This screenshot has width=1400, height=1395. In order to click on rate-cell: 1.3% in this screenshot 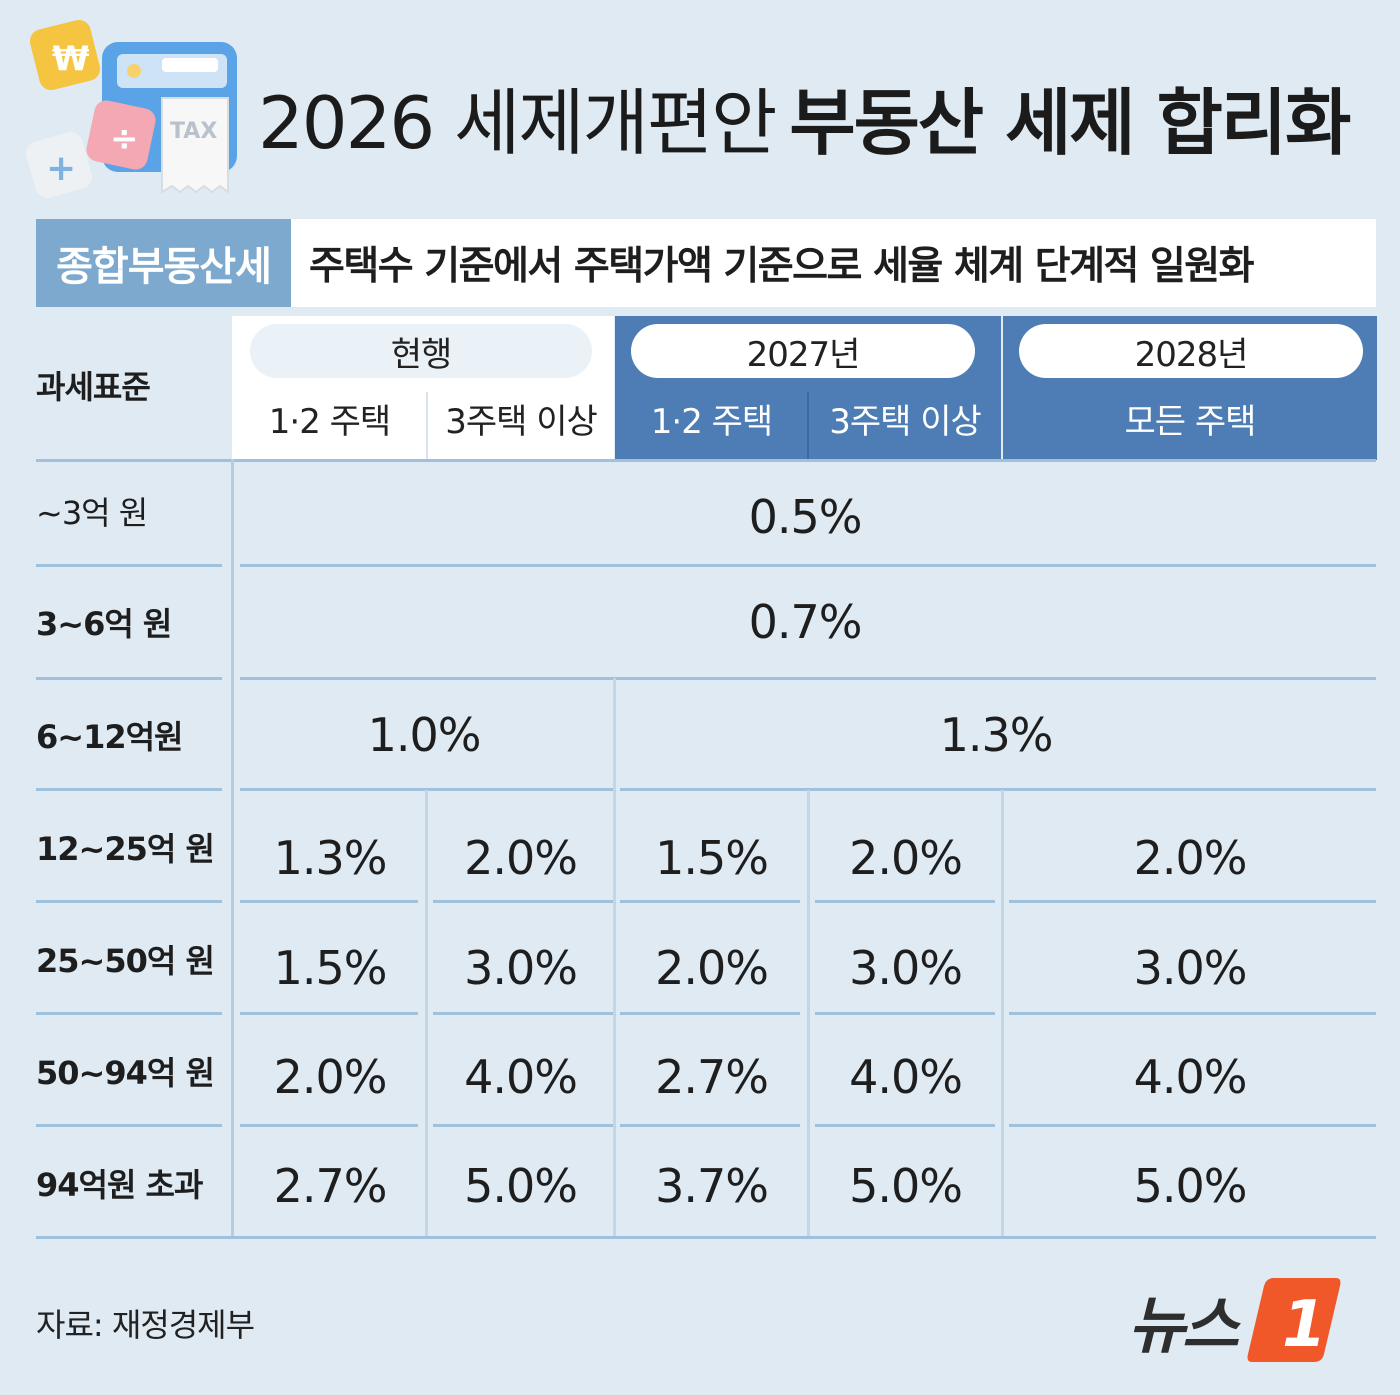, I will do `click(330, 858)`.